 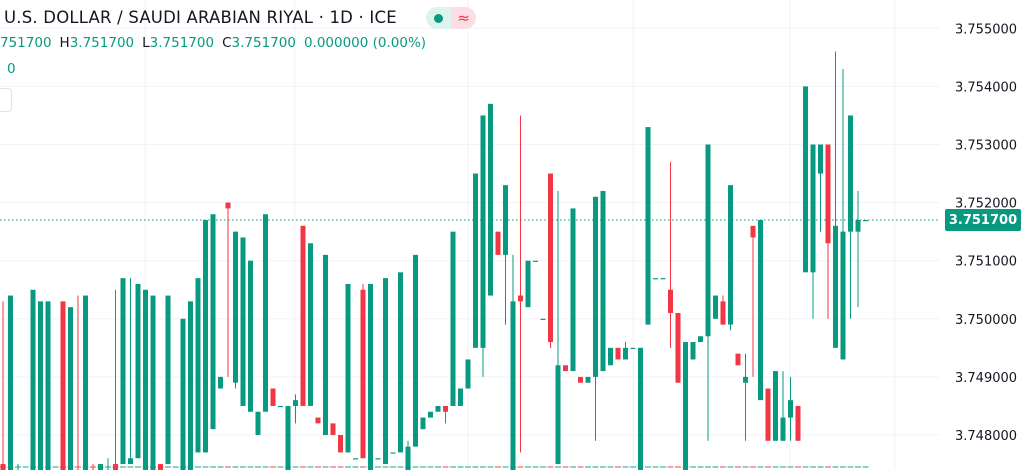 What do you see at coordinates (365, 43) in the screenshot?
I see `change-value: 0.000000 (0.00%)` at bounding box center [365, 43].